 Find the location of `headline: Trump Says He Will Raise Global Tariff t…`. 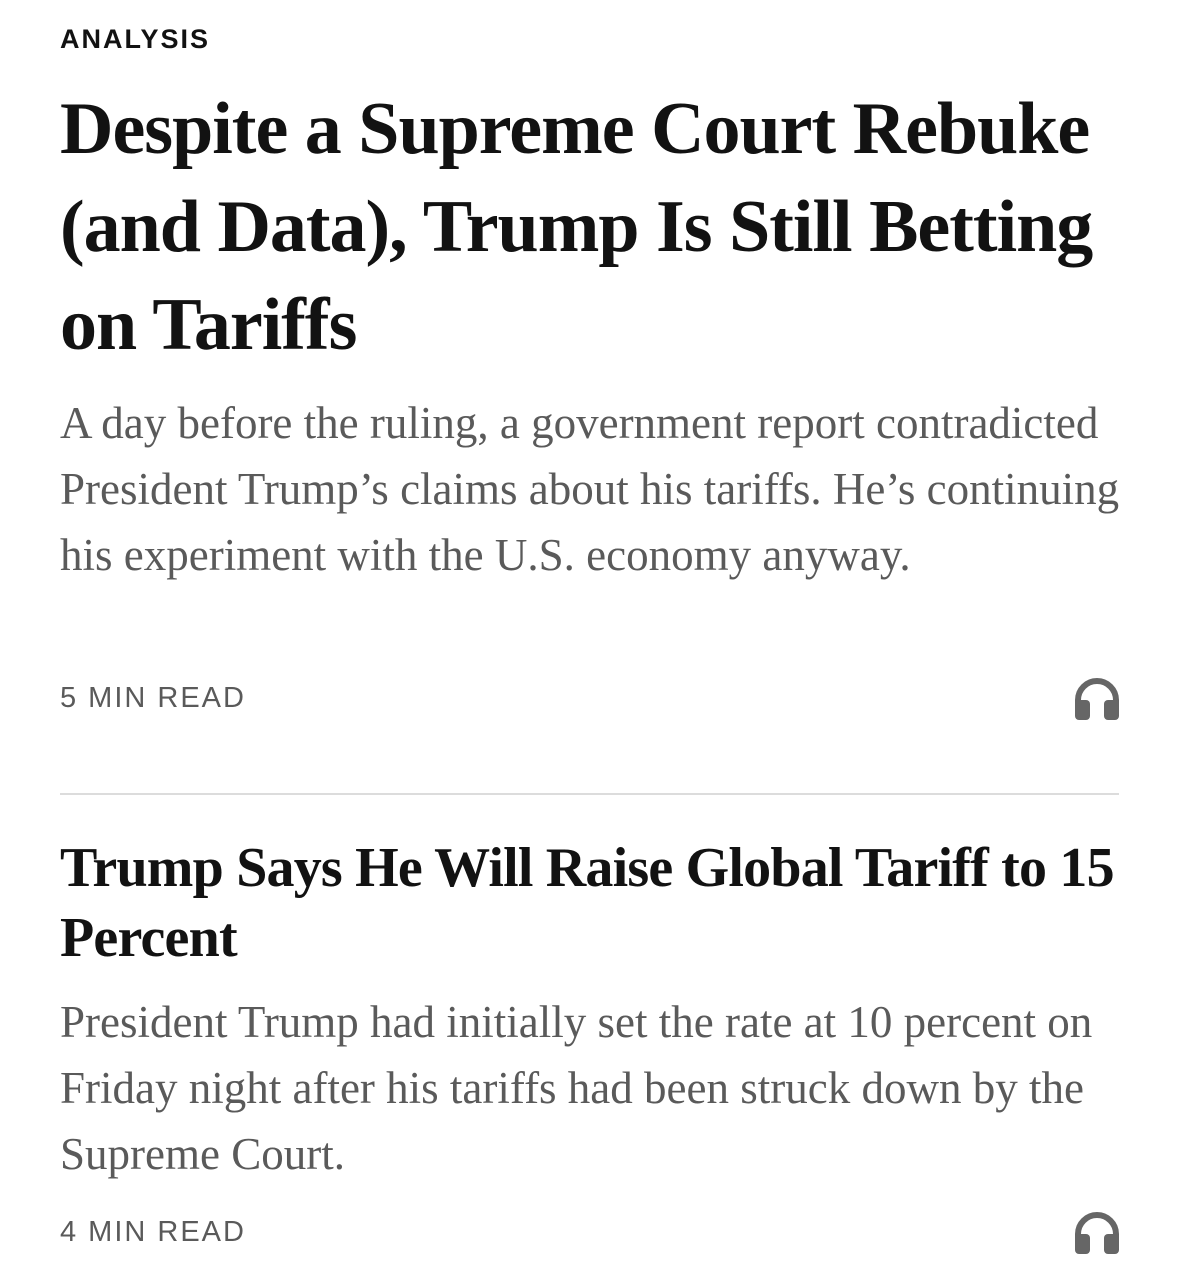

headline: Trump Says He Will Raise Global Tariff t… is located at coordinates (587, 903).